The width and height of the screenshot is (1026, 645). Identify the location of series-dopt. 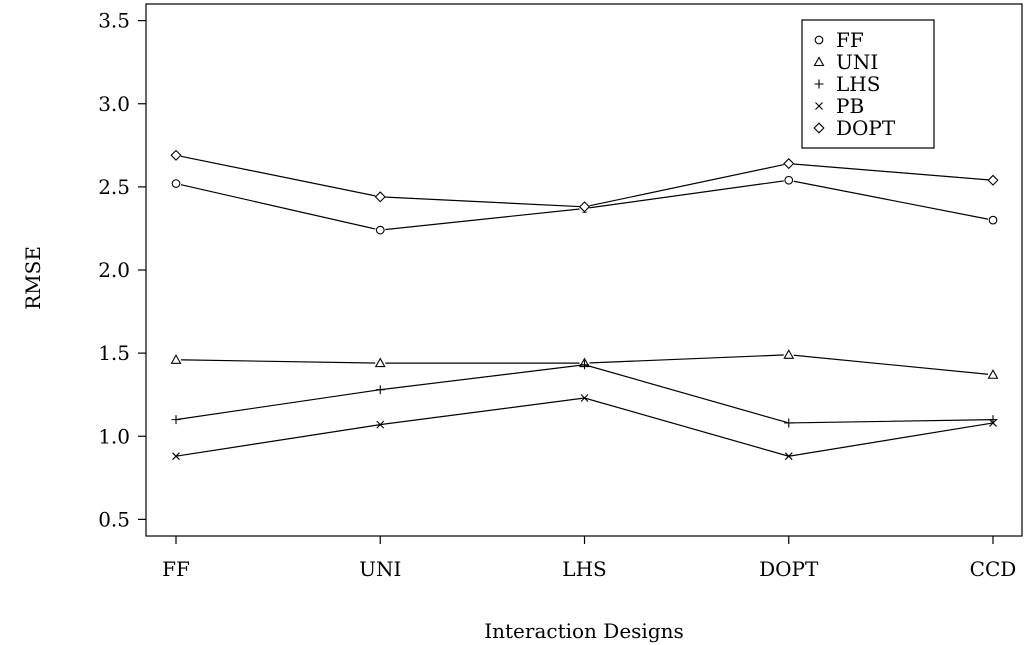
(584, 181).